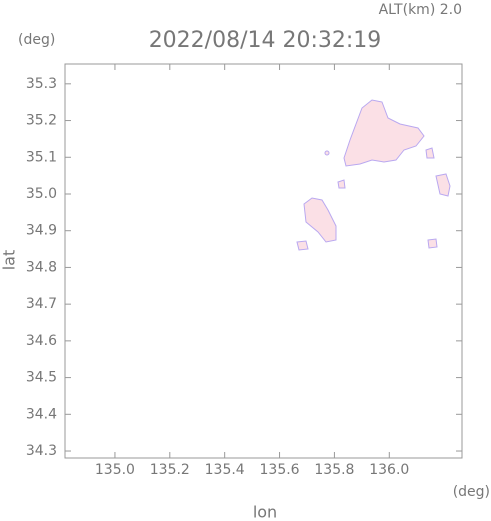 The width and height of the screenshot is (491, 521). What do you see at coordinates (420, 10) in the screenshot?
I see `altitude-label: ALT(km) 2.0` at bounding box center [420, 10].